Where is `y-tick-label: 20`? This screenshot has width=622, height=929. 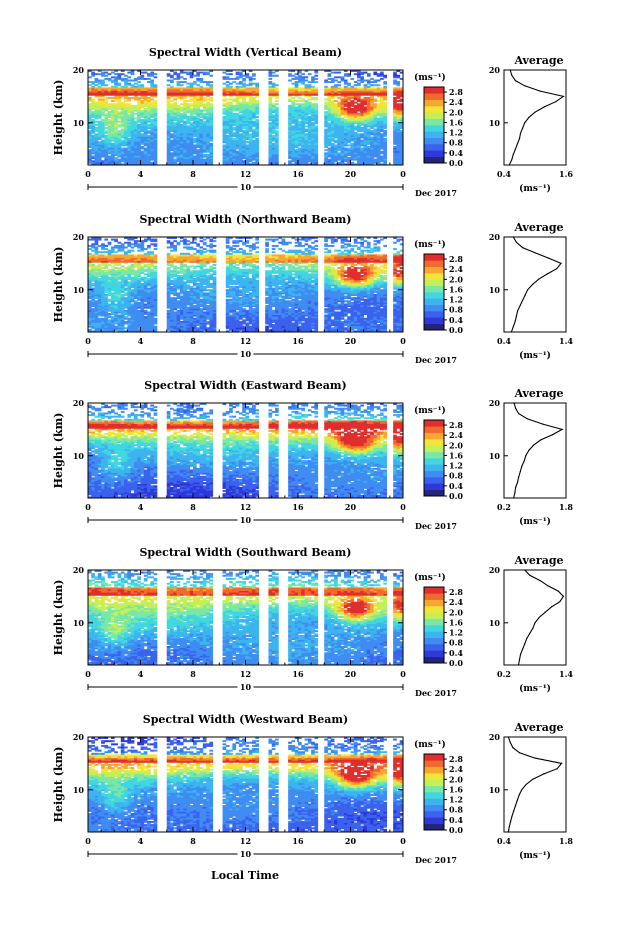 y-tick-label: 20 is located at coordinates (79, 70).